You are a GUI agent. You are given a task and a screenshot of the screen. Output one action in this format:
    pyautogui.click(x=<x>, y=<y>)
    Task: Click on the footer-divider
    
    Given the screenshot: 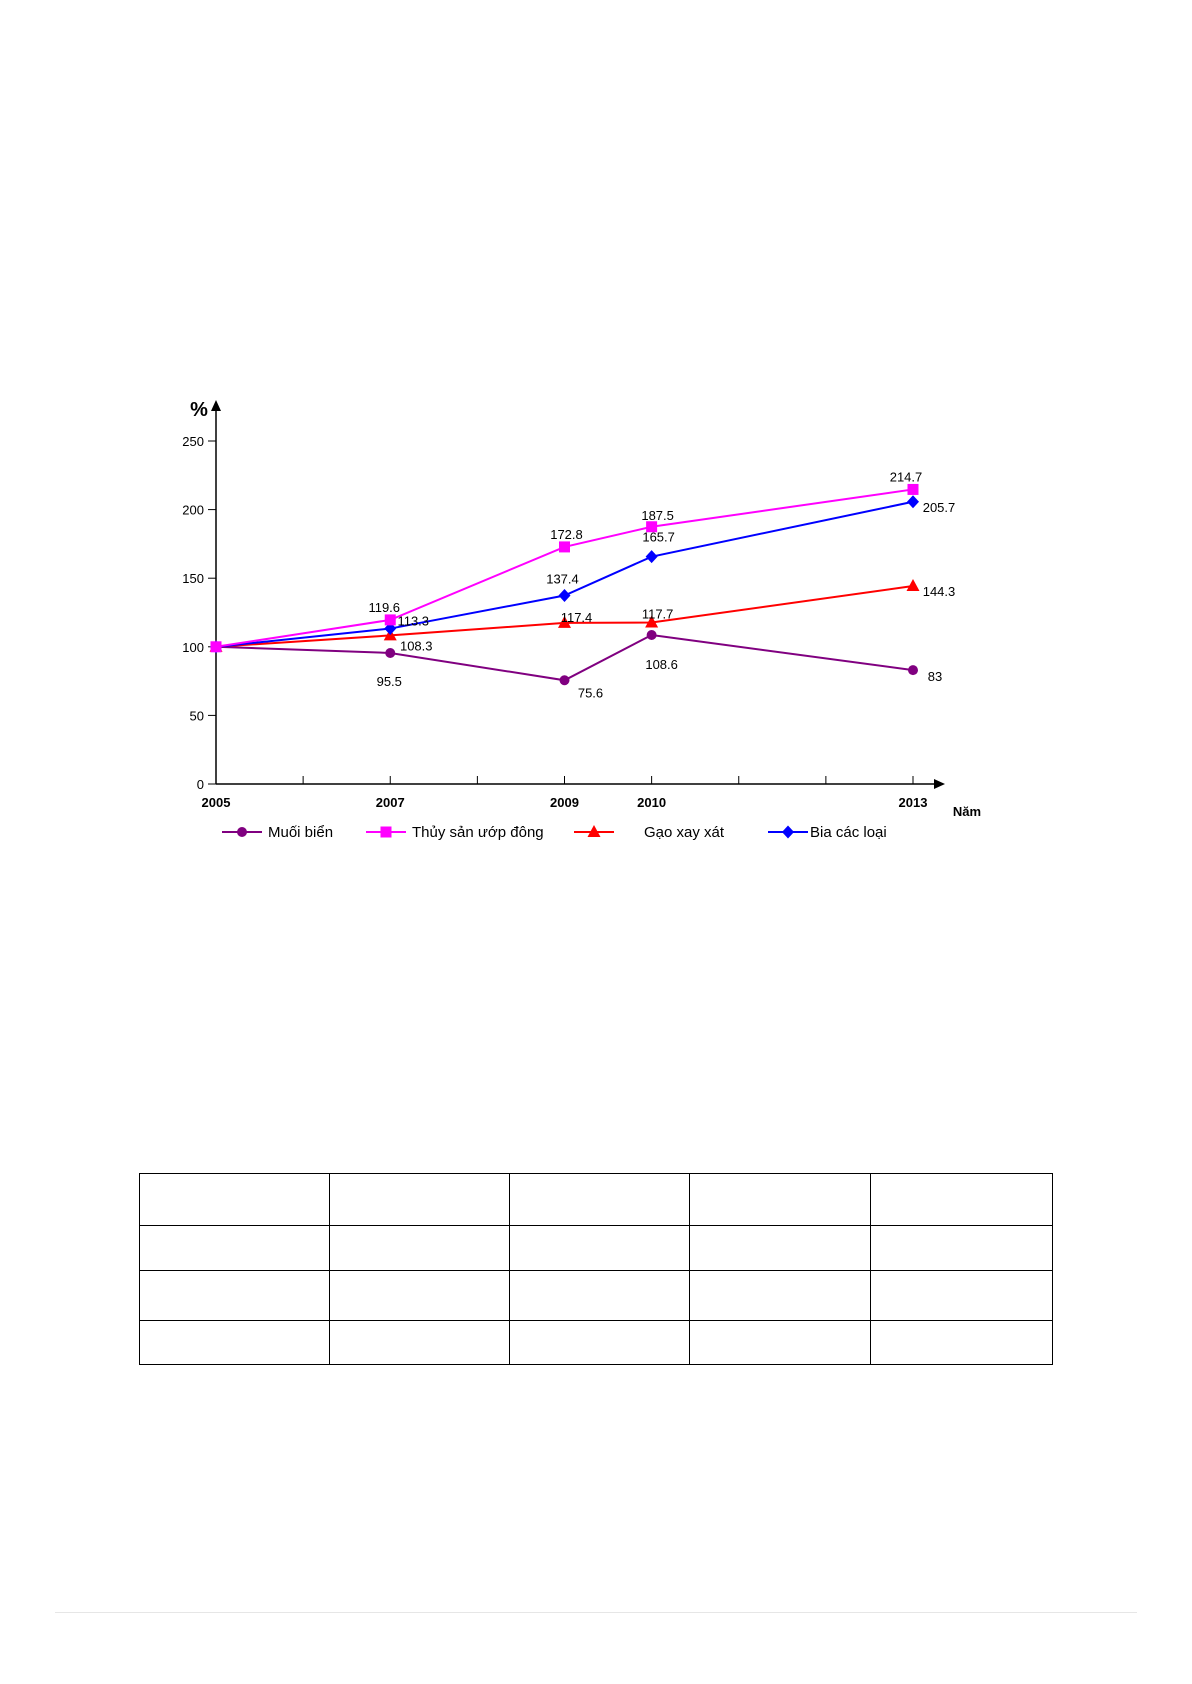 What is the action you would take?
    pyautogui.click(x=596, y=1612)
    